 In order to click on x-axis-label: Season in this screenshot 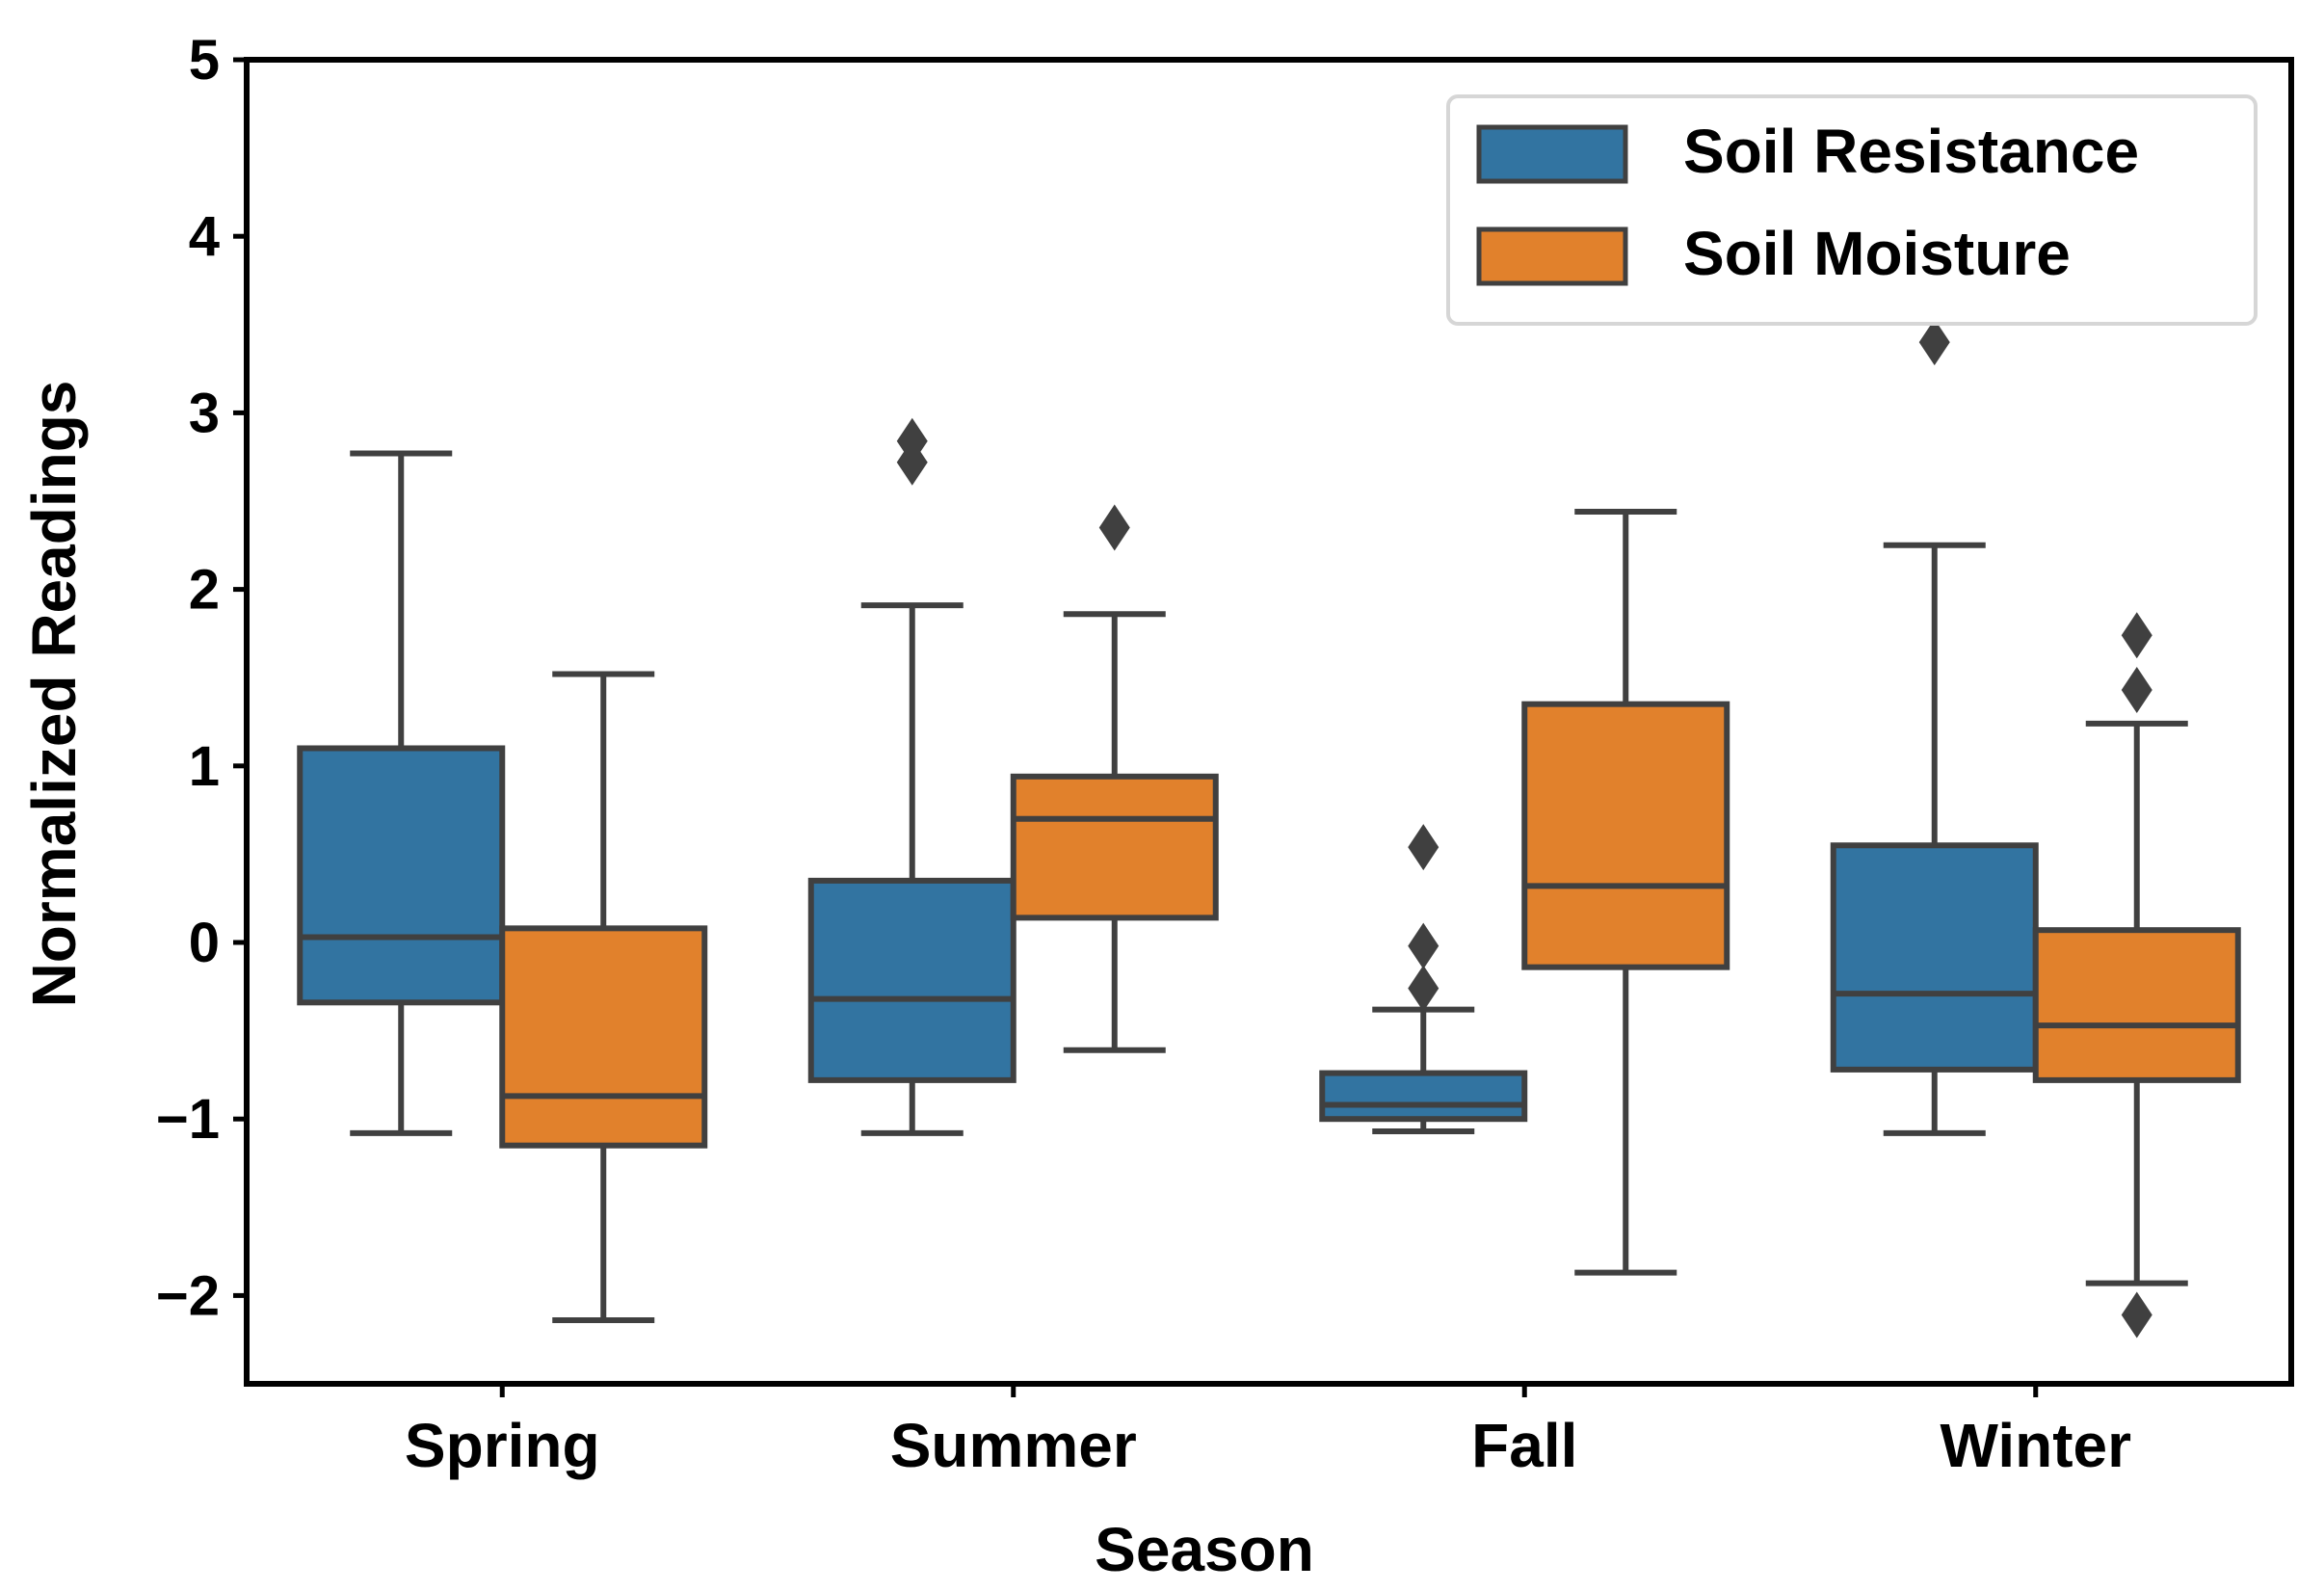, I will do `click(1205, 1549)`.